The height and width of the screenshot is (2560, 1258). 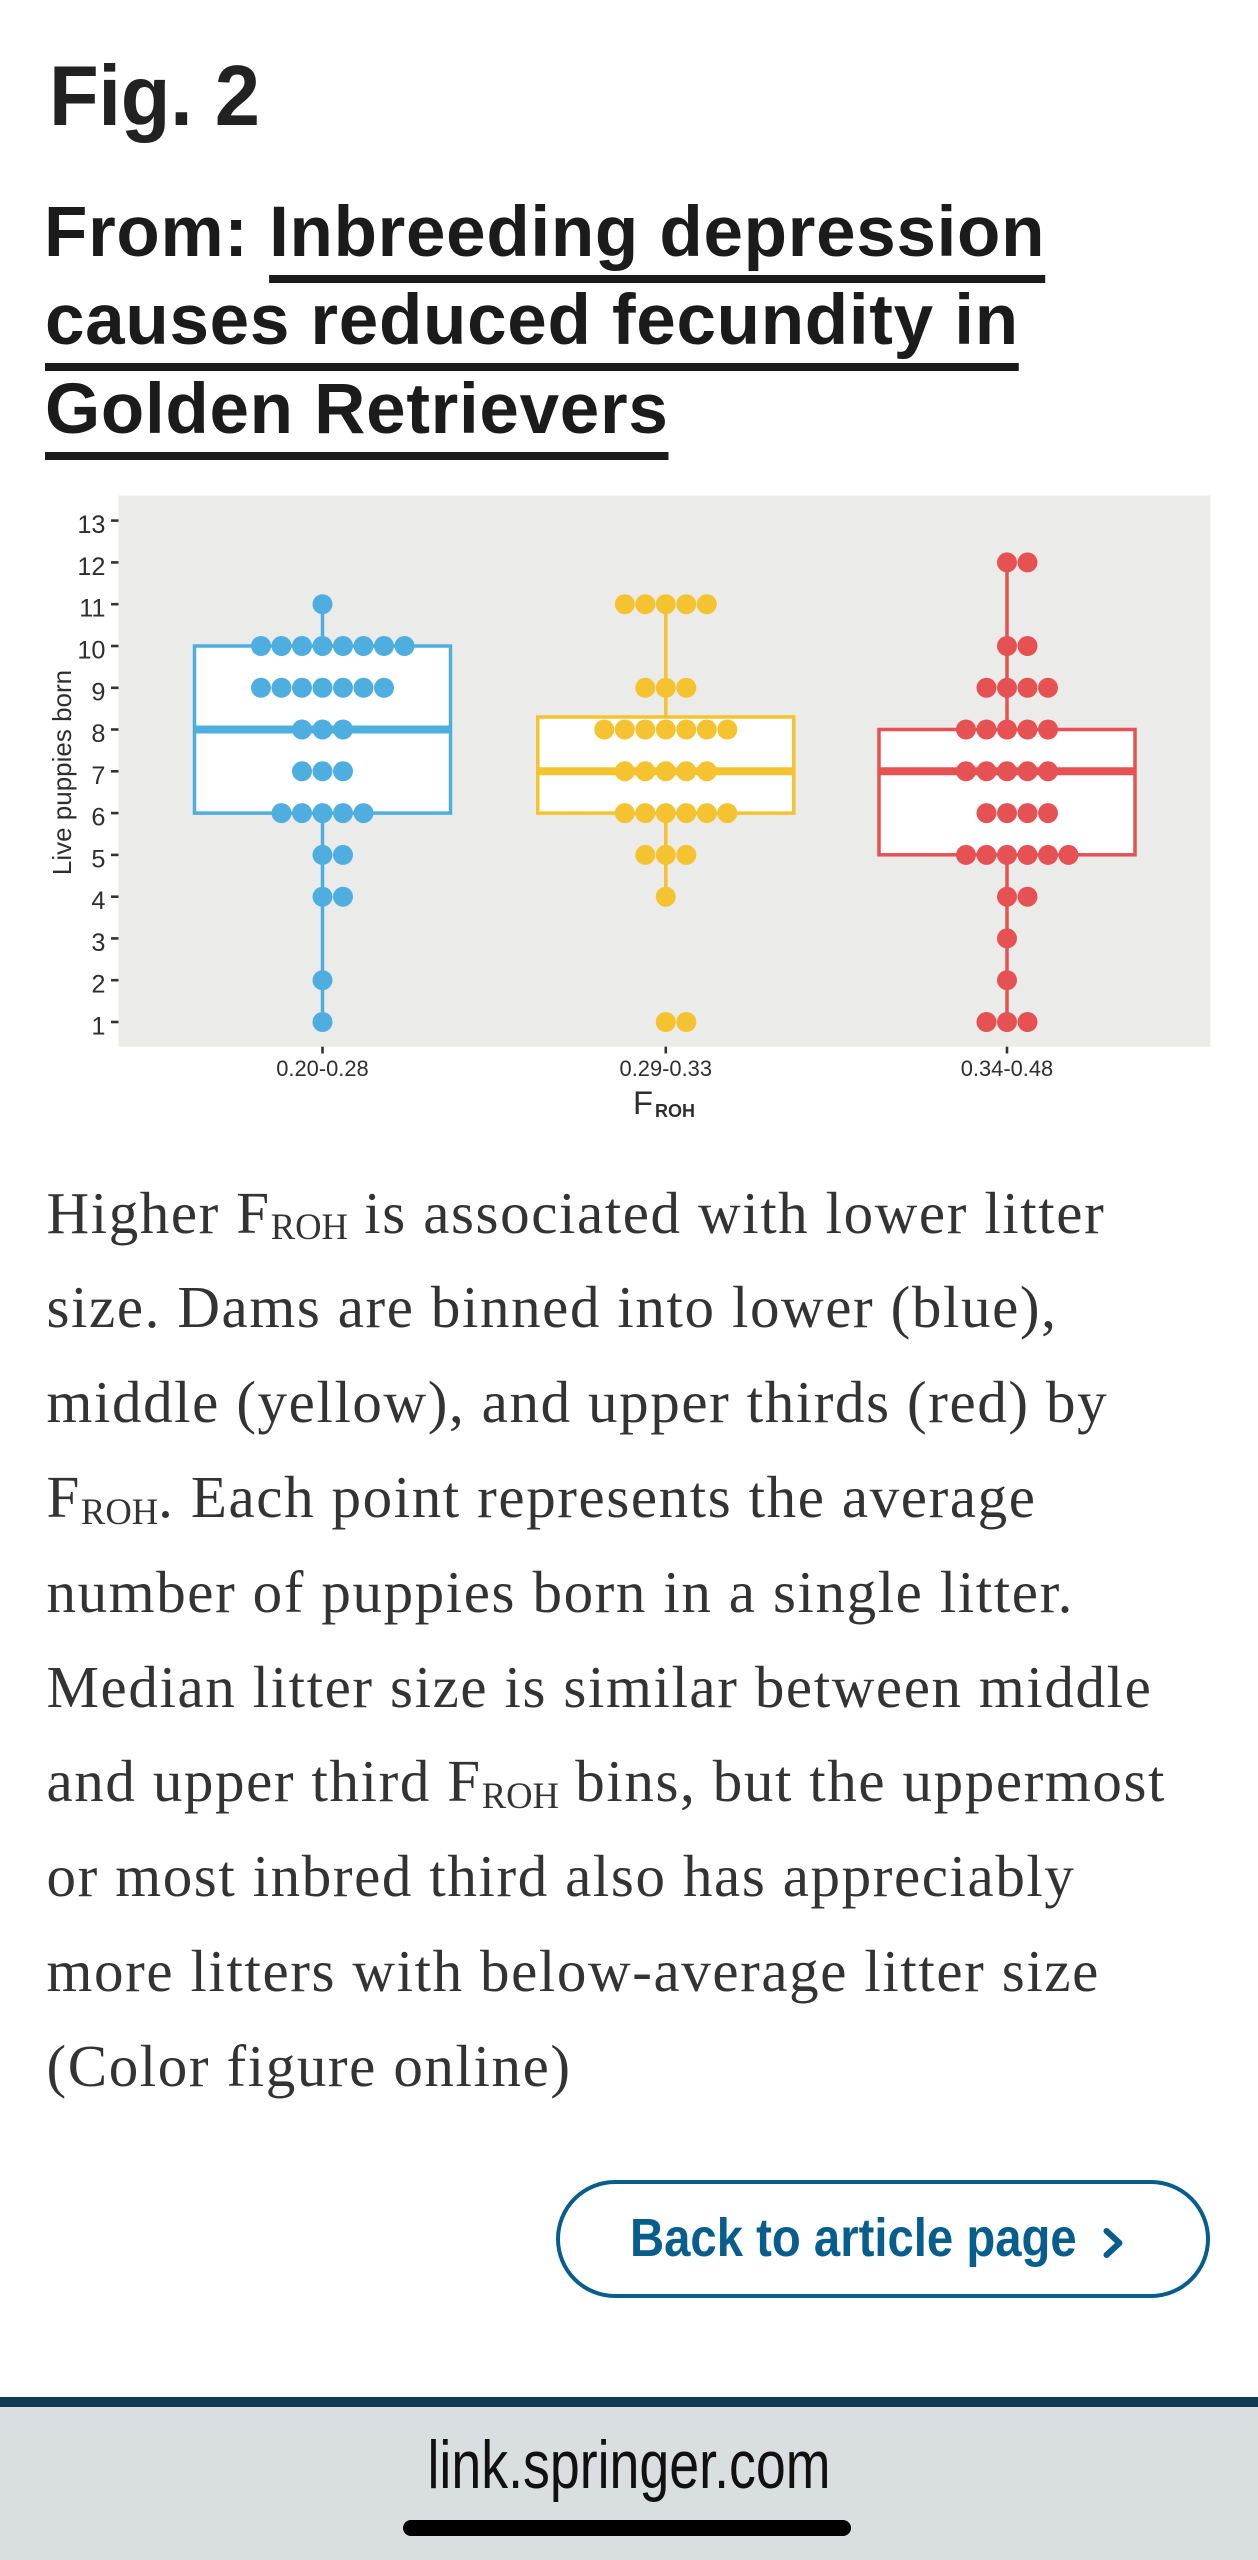 What do you see at coordinates (98, 943) in the screenshot?
I see `svg-text: 3` at bounding box center [98, 943].